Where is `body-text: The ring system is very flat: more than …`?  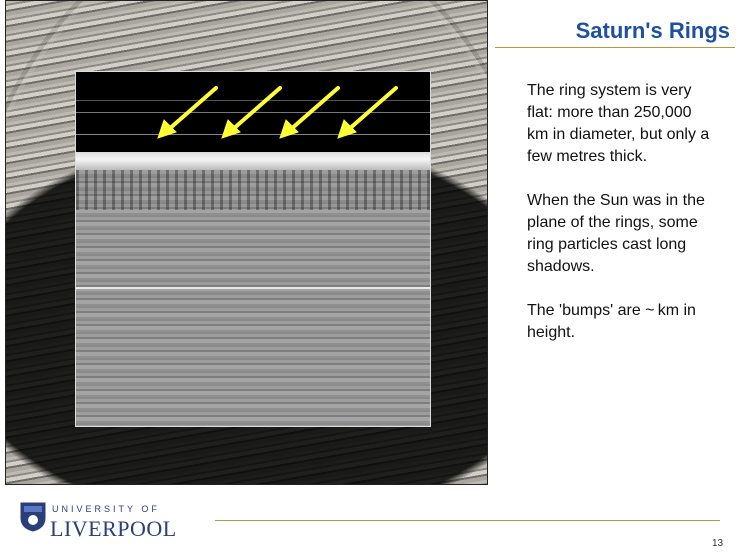 body-text: The ring system is very flat: more than … is located at coordinates (619, 223).